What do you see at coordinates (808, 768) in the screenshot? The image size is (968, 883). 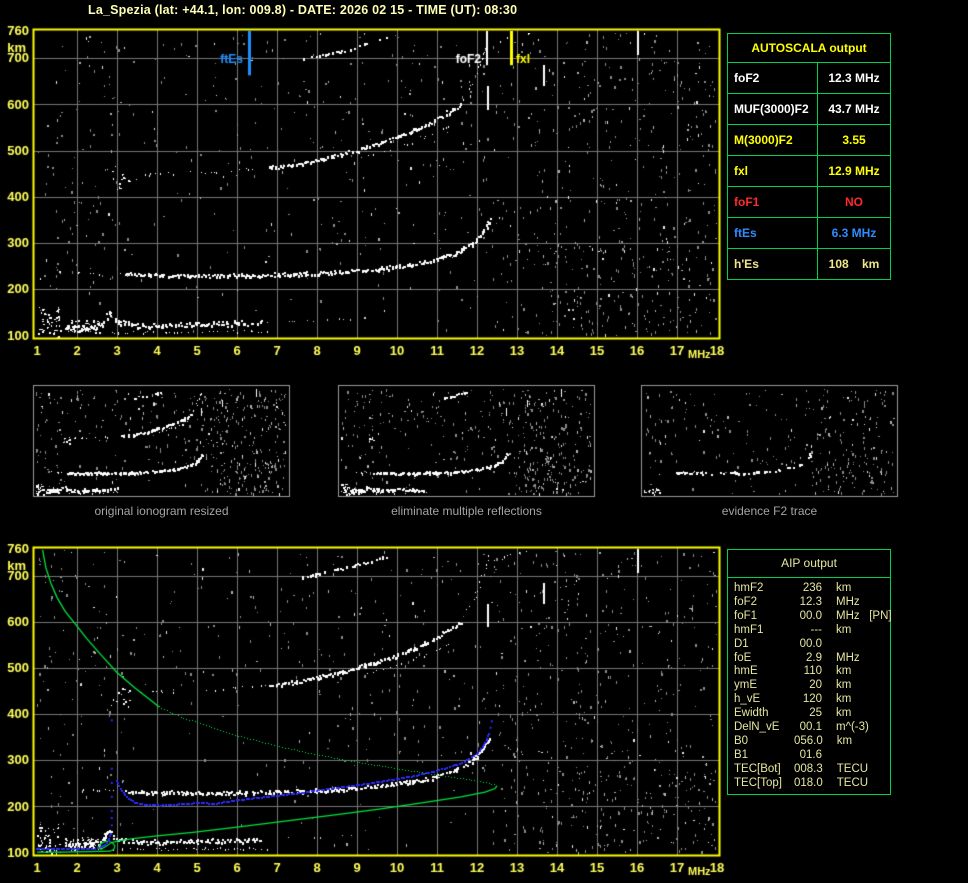 I see `aip-row-value: 008.3` at bounding box center [808, 768].